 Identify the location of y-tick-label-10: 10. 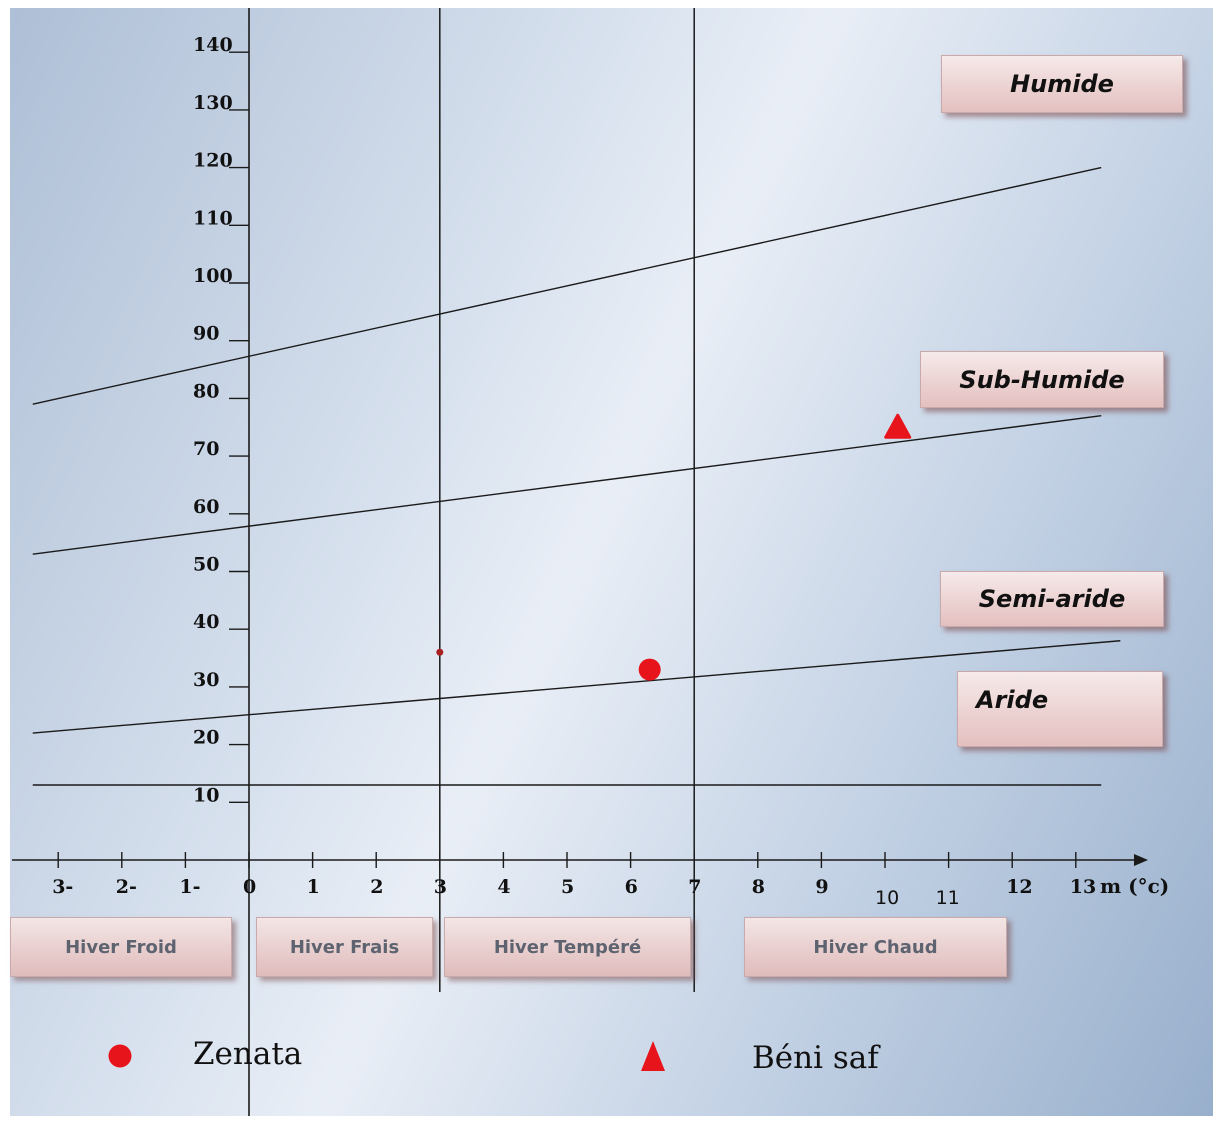
(206, 795).